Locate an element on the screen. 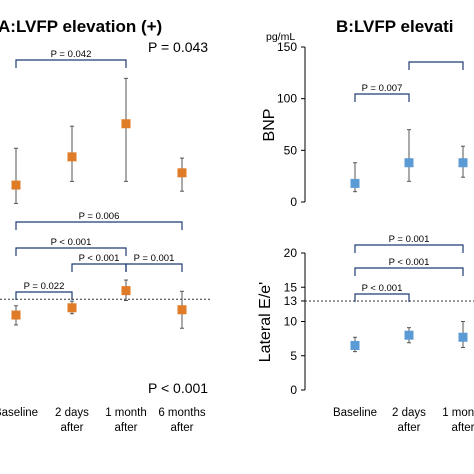 This screenshot has width=474, height=474. B-top-y-tick-label: 50 is located at coordinates (291, 150).